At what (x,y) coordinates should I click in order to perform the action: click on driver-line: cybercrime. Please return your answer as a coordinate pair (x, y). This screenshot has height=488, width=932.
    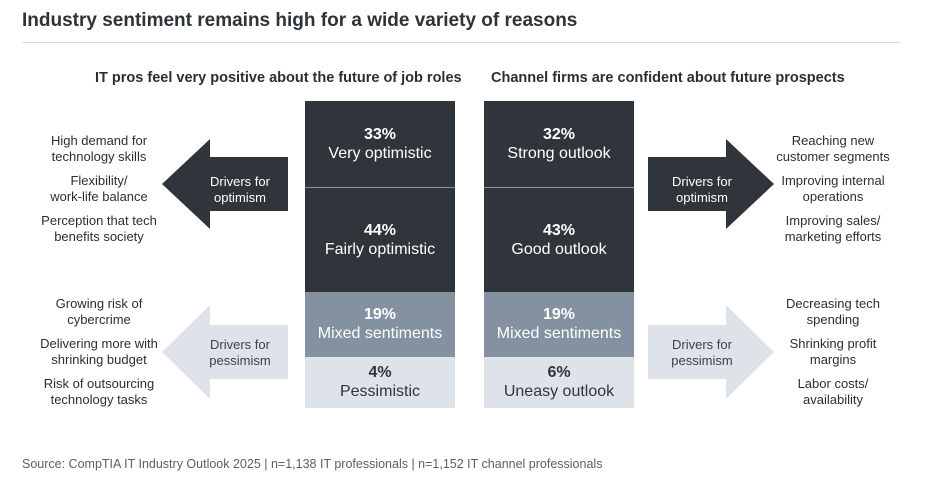
    Looking at the image, I should click on (99, 319).